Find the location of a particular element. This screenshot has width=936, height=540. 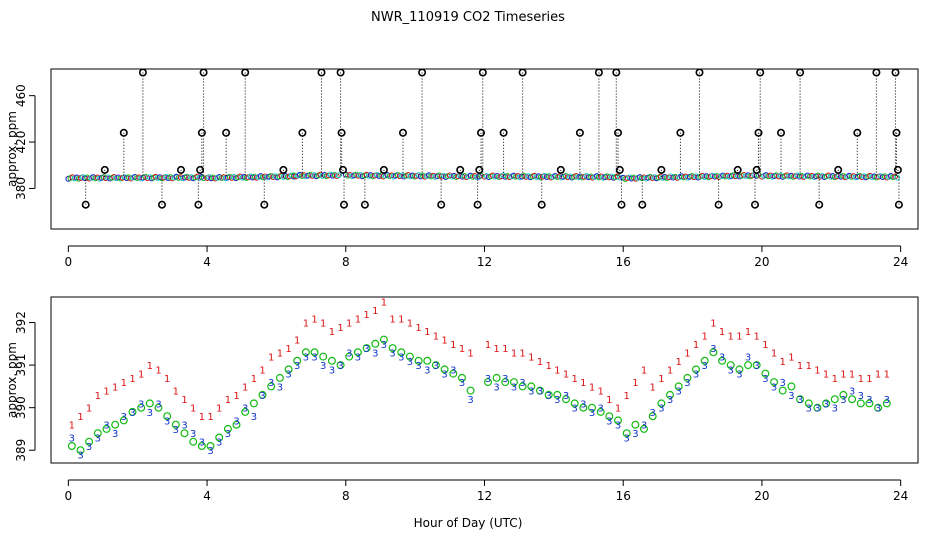

top-x-tick-label: 4 is located at coordinates (207, 262).